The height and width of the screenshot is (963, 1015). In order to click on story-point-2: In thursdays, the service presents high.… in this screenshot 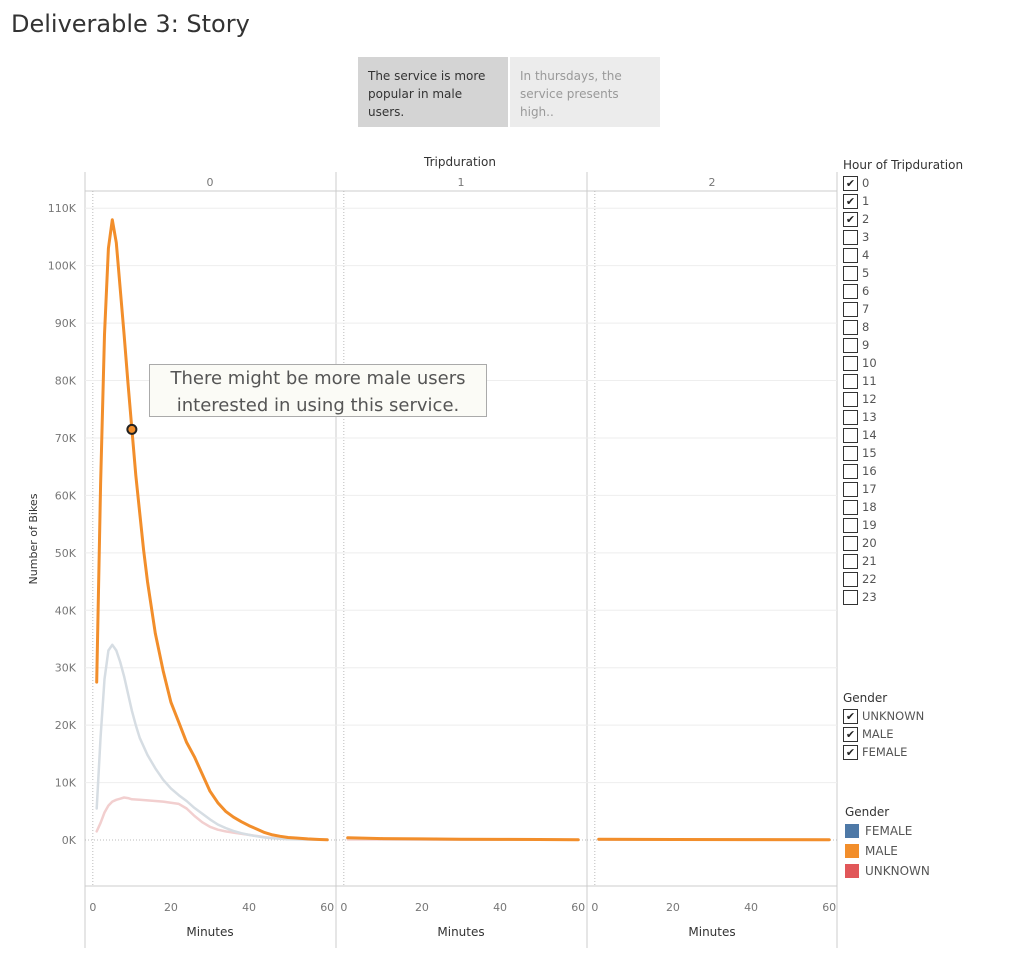, I will do `click(585, 92)`.